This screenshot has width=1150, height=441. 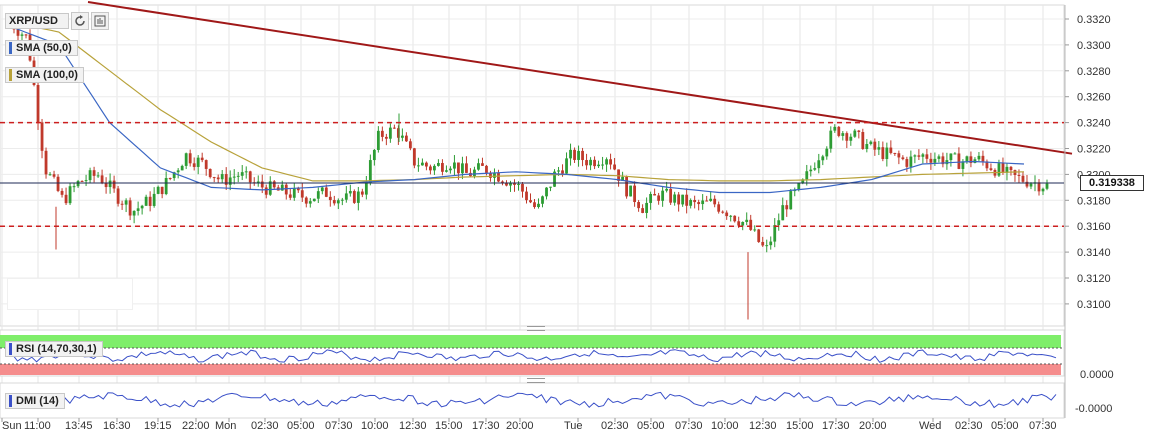 I want to click on y-tick-label: 0.3260, so click(x=1094, y=98).